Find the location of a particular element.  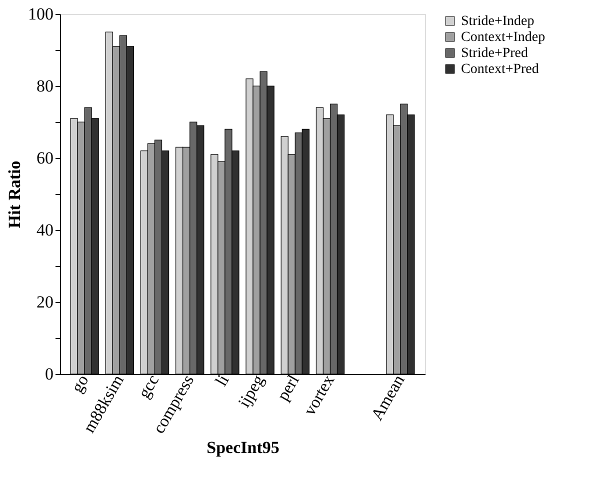

y-tick-label: 100 is located at coordinates (41, 14).